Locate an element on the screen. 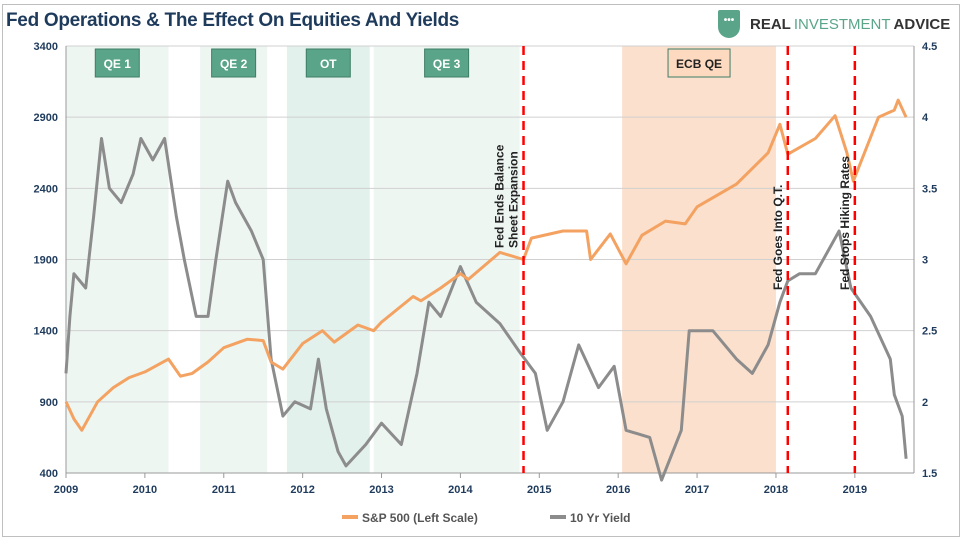 The height and width of the screenshot is (545, 966). y-left-tick-label: 400 is located at coordinates (49, 474).